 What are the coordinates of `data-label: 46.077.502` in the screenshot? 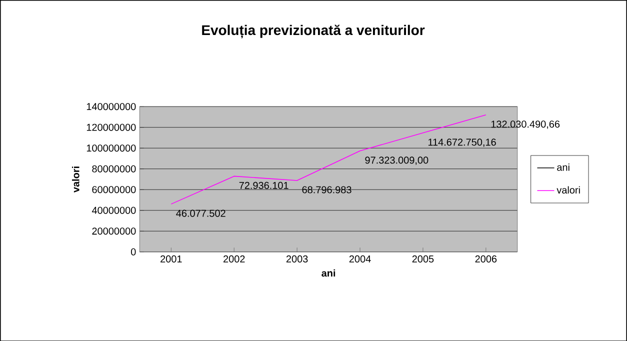 It's located at (201, 213).